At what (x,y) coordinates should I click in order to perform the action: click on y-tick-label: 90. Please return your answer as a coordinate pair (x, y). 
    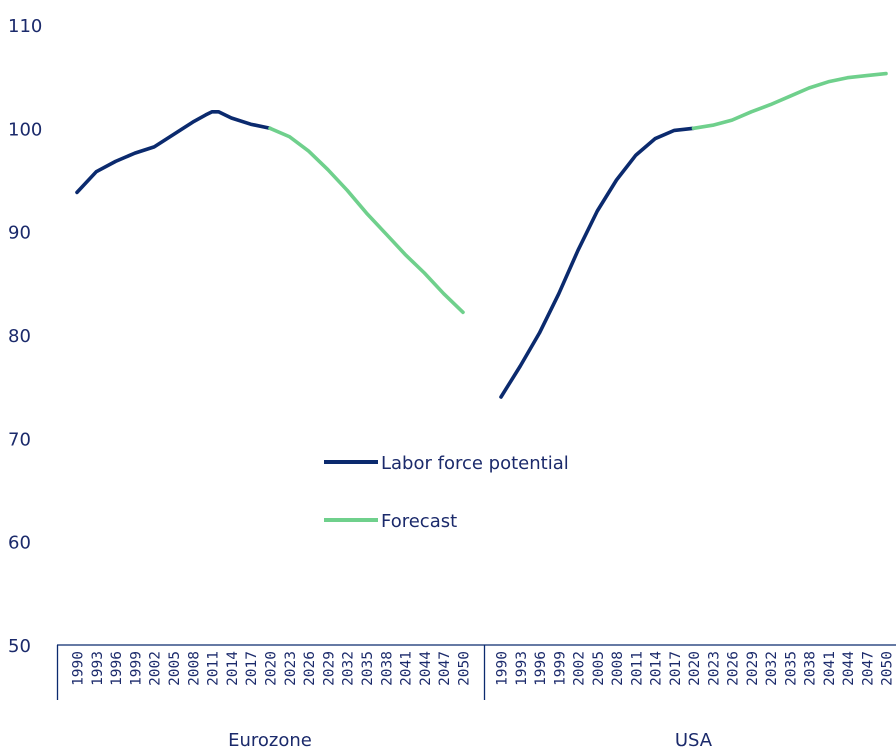
    Looking at the image, I should click on (19, 233).